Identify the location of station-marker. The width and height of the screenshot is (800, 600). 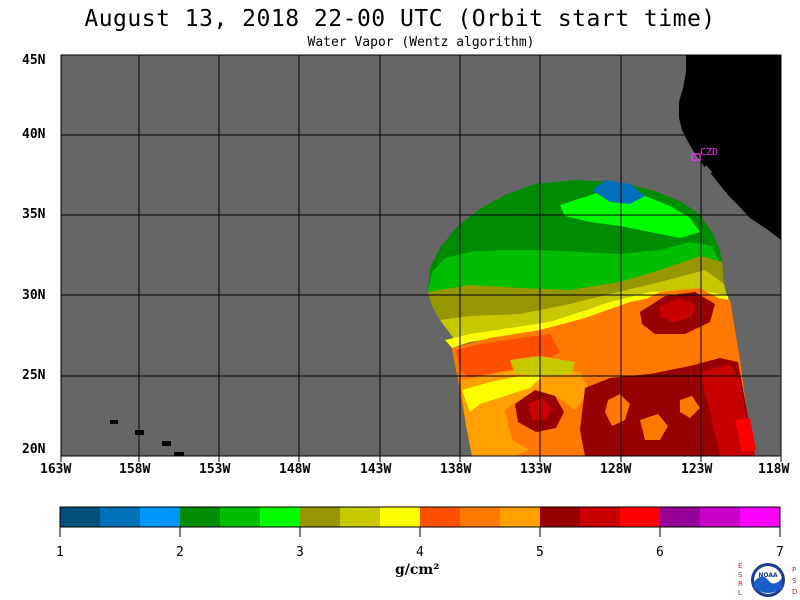
(696, 157).